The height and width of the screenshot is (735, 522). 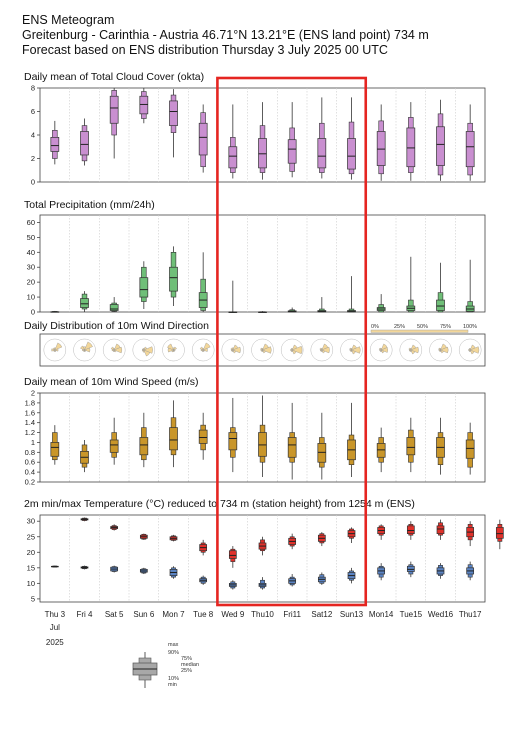 What do you see at coordinates (33, 135) in the screenshot?
I see `panel-0-ytick-label: 4` at bounding box center [33, 135].